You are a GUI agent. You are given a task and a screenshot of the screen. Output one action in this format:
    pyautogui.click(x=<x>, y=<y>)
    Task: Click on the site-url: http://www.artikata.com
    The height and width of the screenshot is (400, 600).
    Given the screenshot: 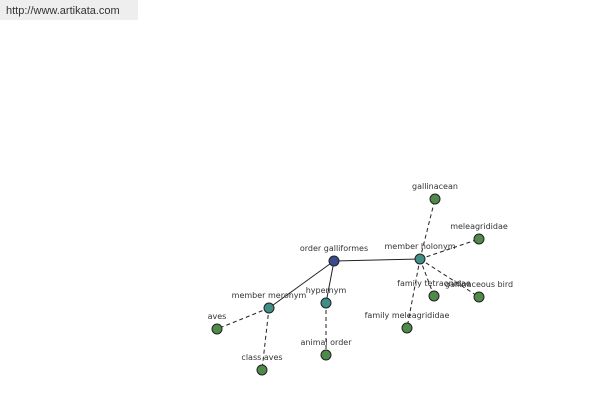 What is the action you would take?
    pyautogui.click(x=69, y=10)
    